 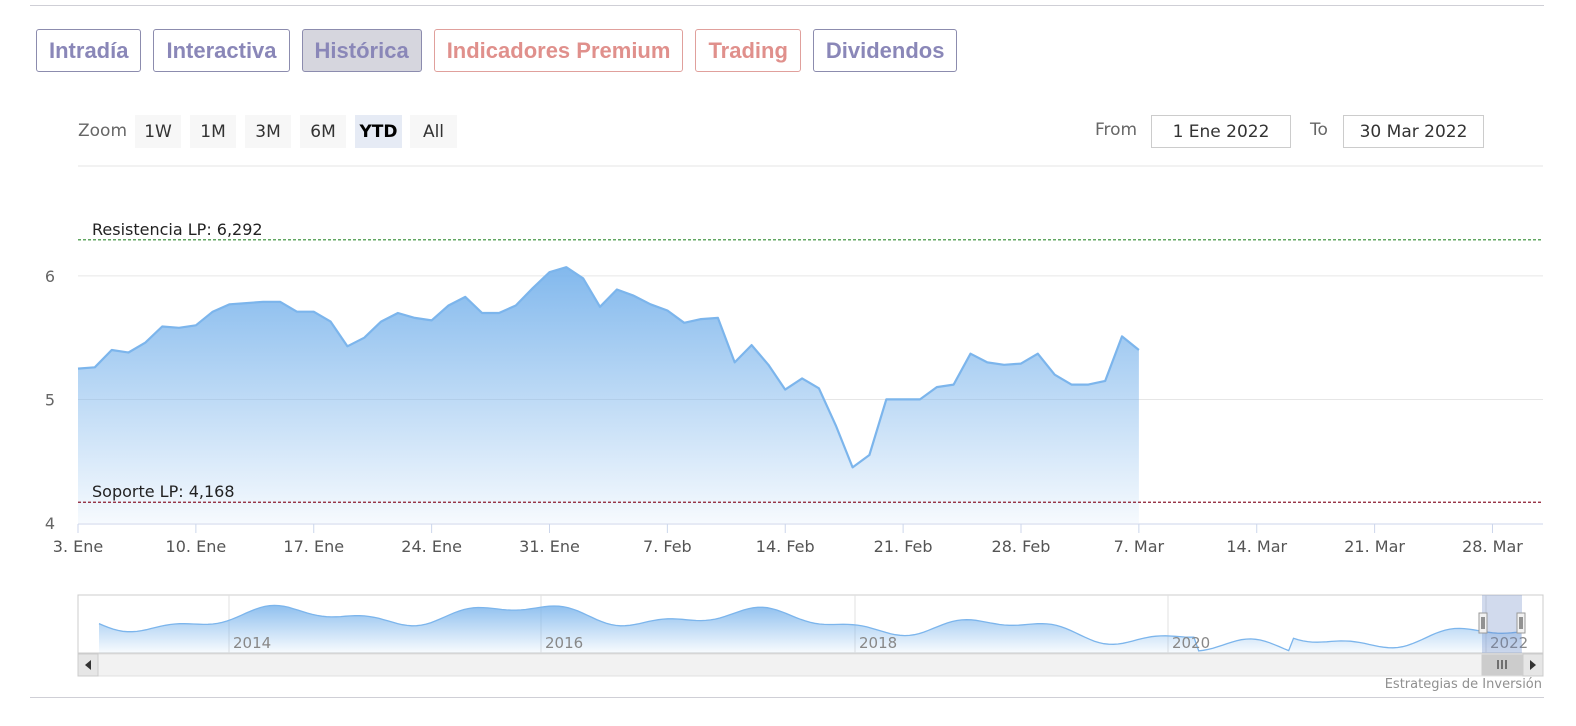 I want to click on navigator-year-label: 2020, so click(x=1191, y=643).